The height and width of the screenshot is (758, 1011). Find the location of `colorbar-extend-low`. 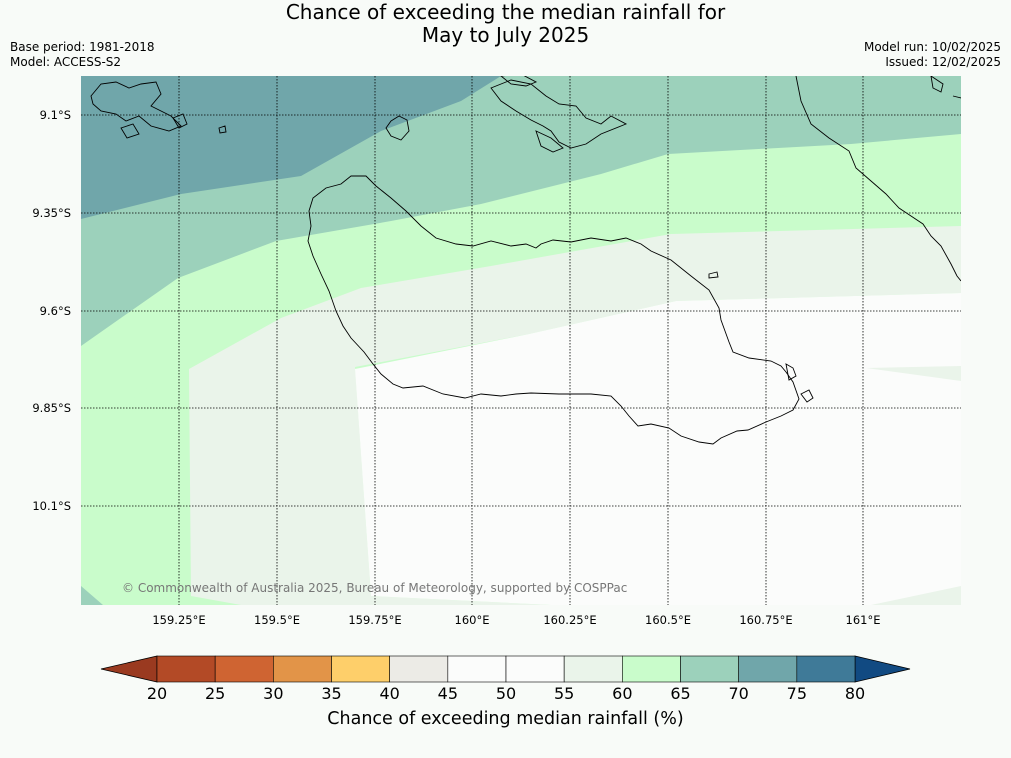

colorbar-extend-low is located at coordinates (129, 669).